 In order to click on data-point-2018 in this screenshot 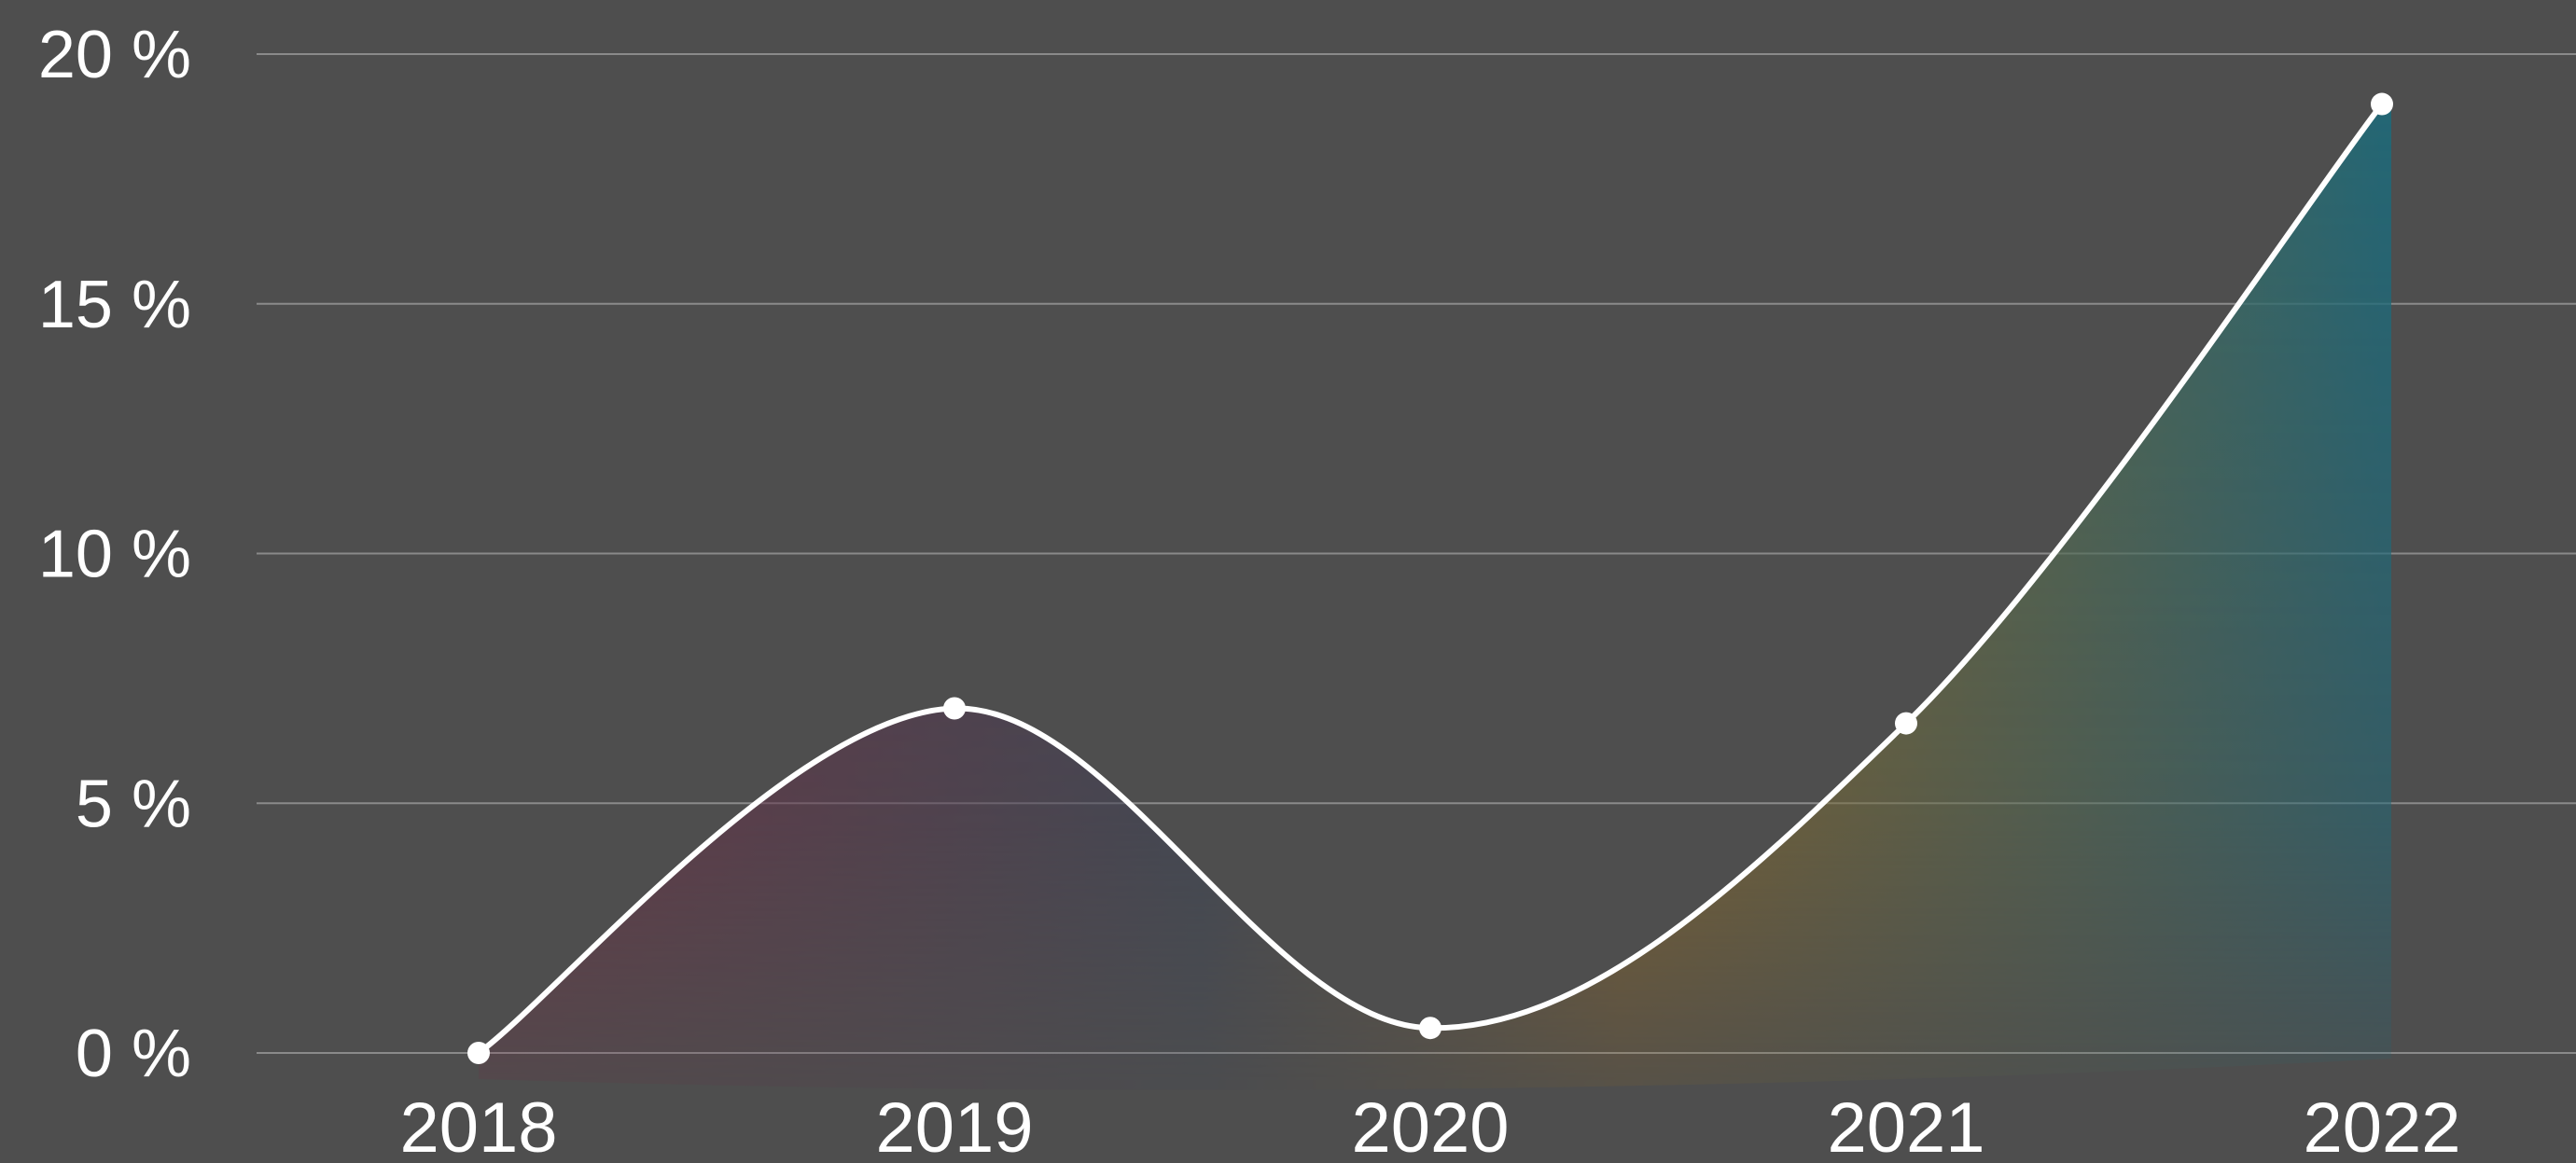, I will do `click(478, 1053)`.